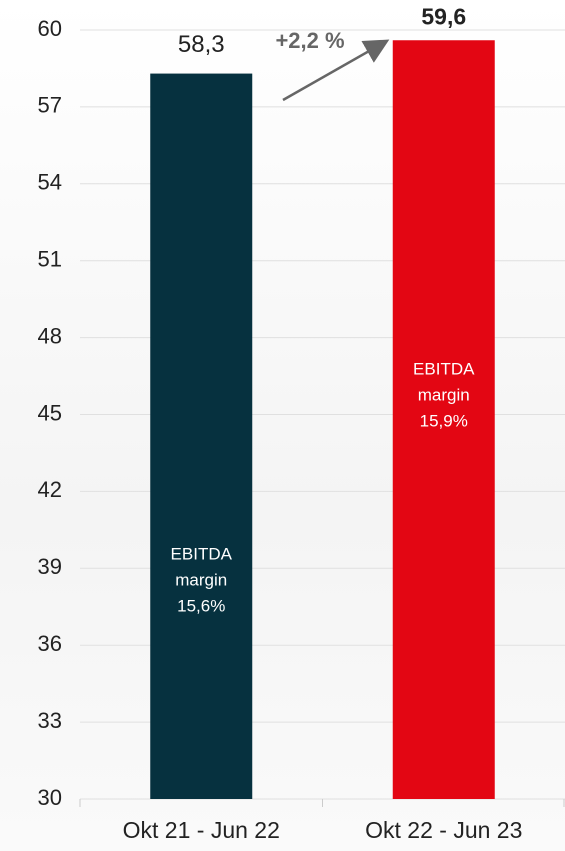 This screenshot has height=851, width=565. I want to click on growth-annotation: +2,2 %, so click(309, 40).